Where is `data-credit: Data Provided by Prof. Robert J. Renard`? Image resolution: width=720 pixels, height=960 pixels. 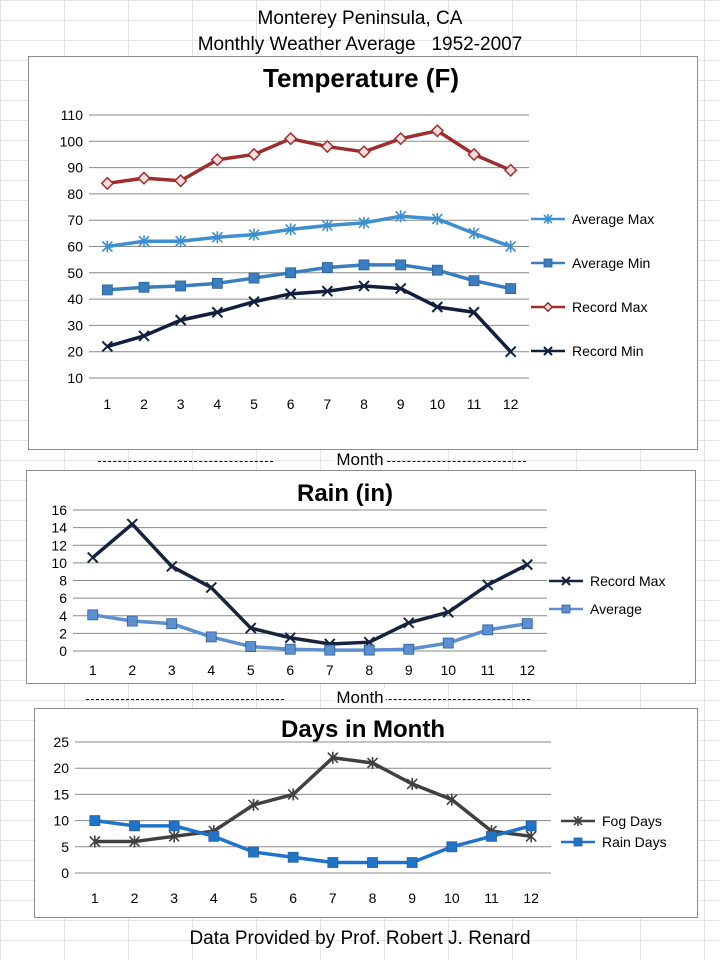
data-credit: Data Provided by Prof. Robert J. Renard is located at coordinates (360, 938).